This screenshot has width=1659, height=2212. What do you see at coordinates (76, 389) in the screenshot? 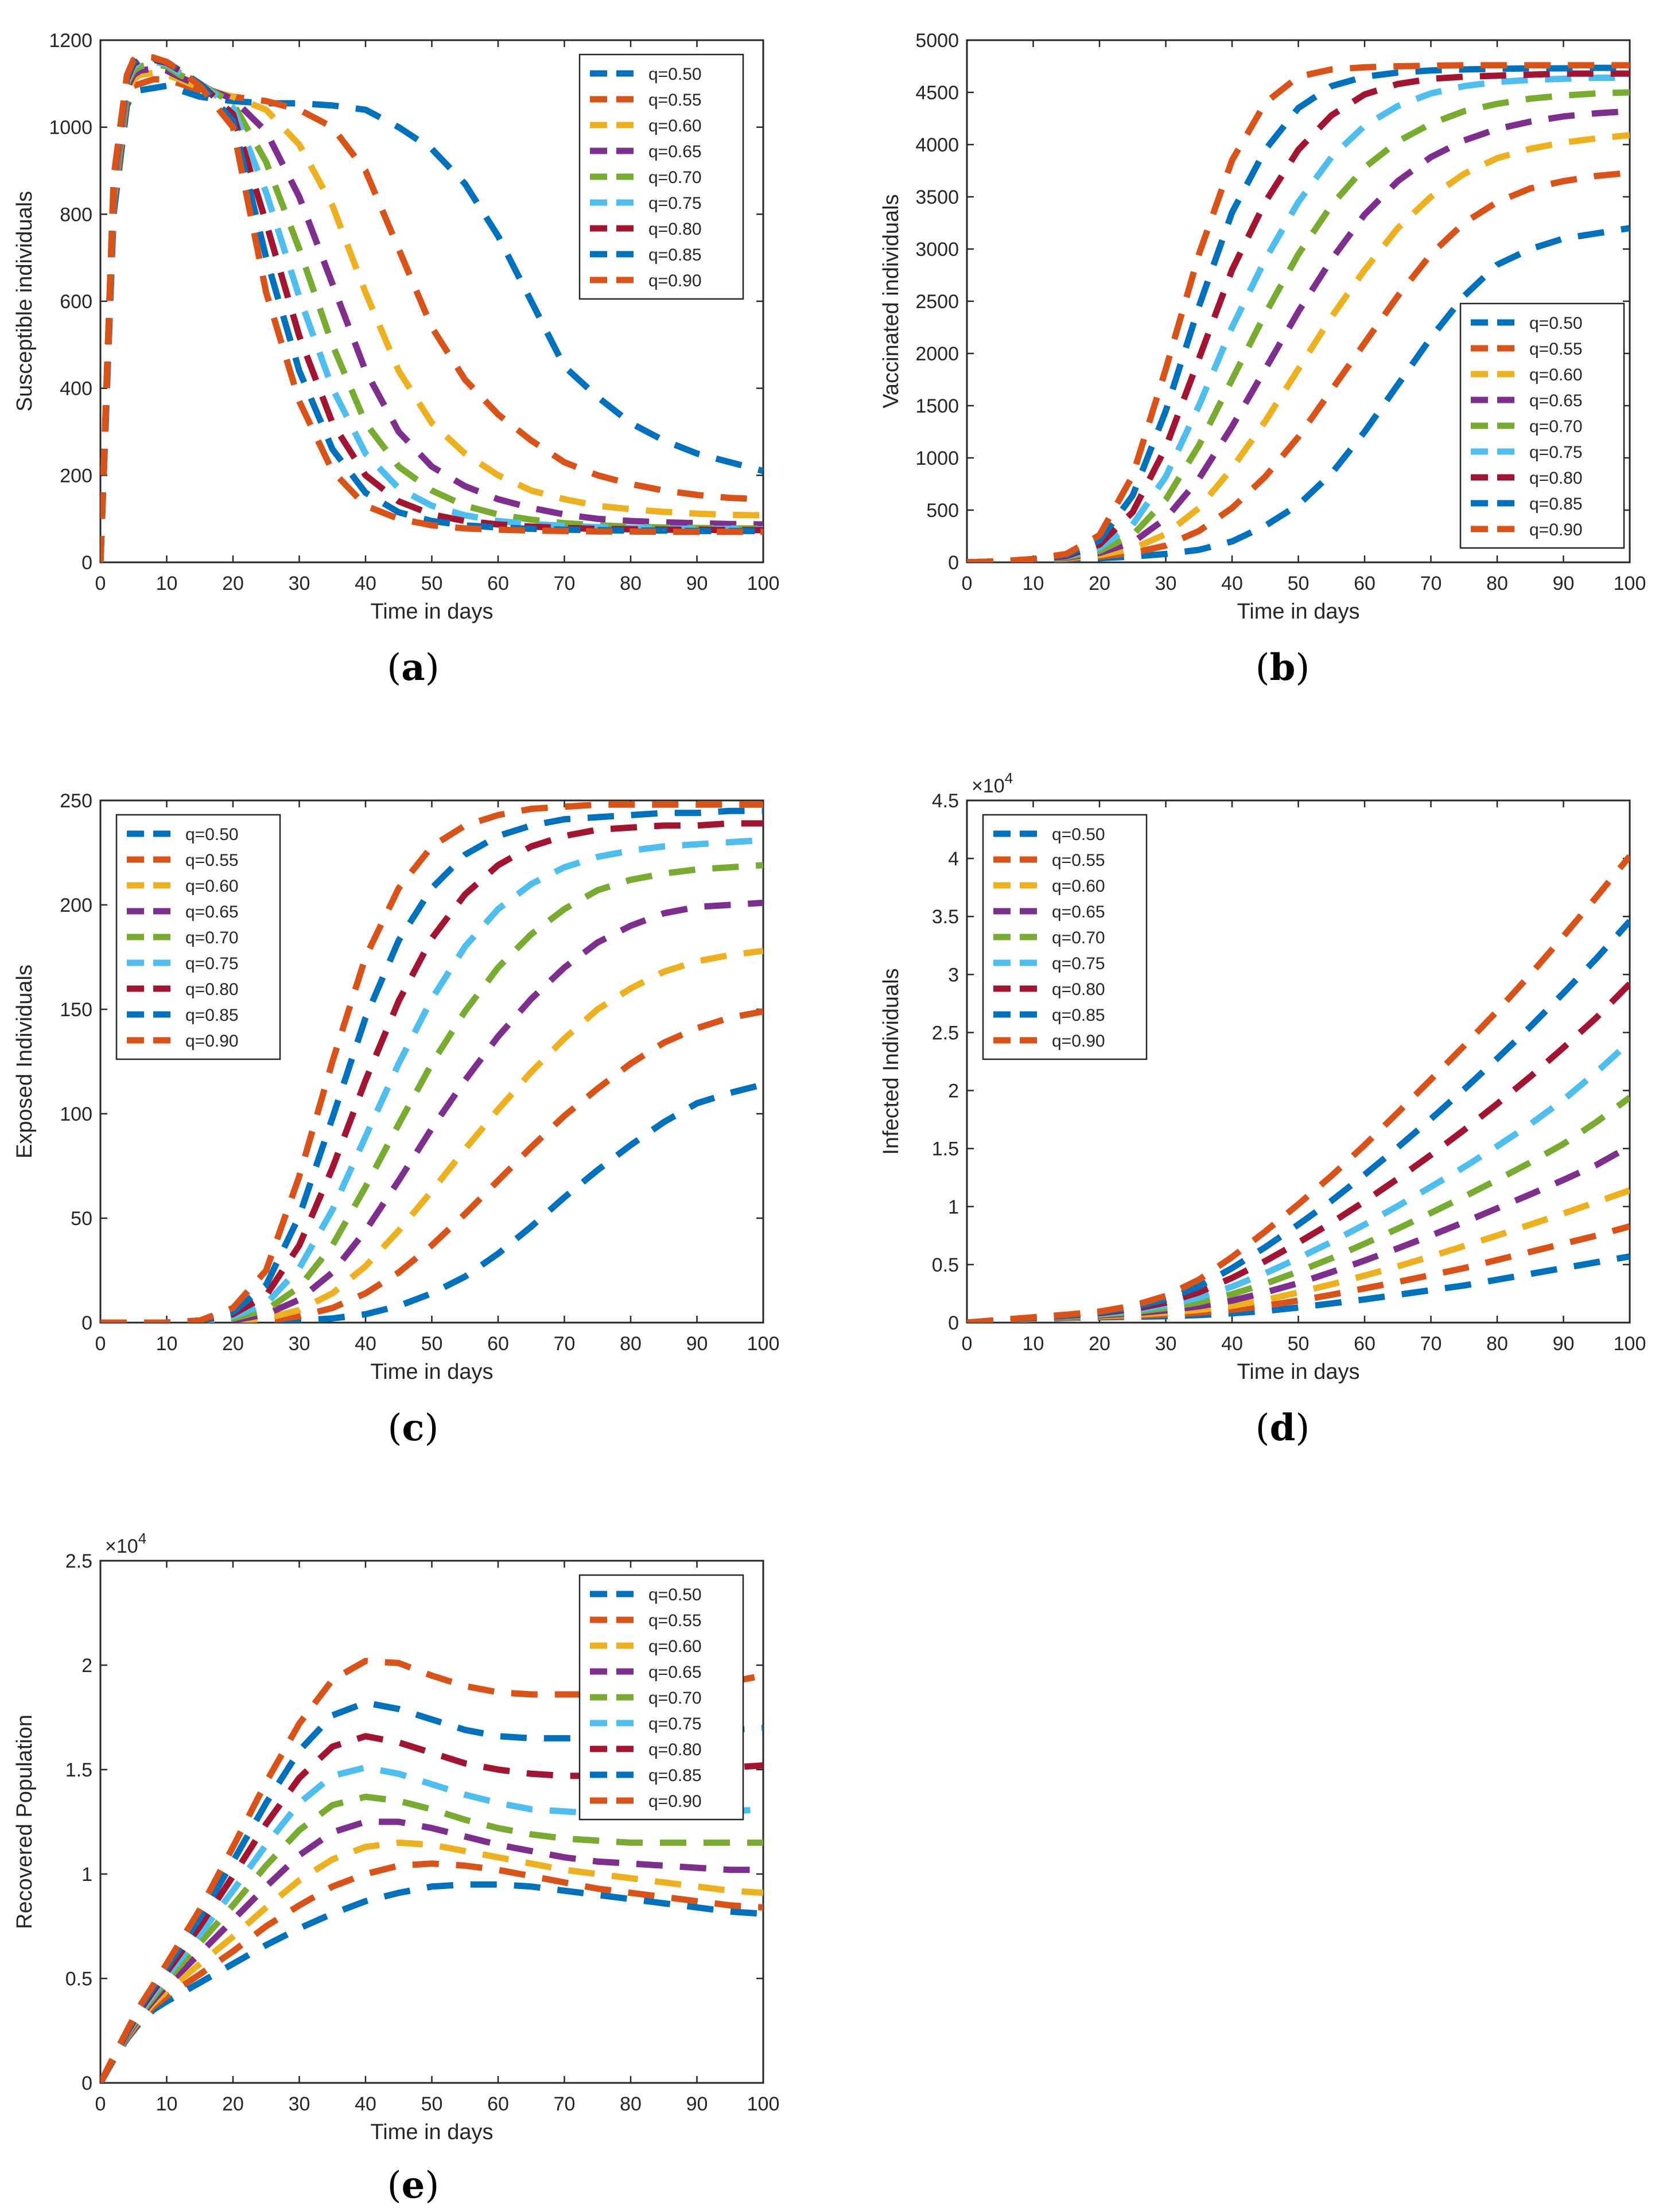
I see `y-tick-label: 400` at bounding box center [76, 389].